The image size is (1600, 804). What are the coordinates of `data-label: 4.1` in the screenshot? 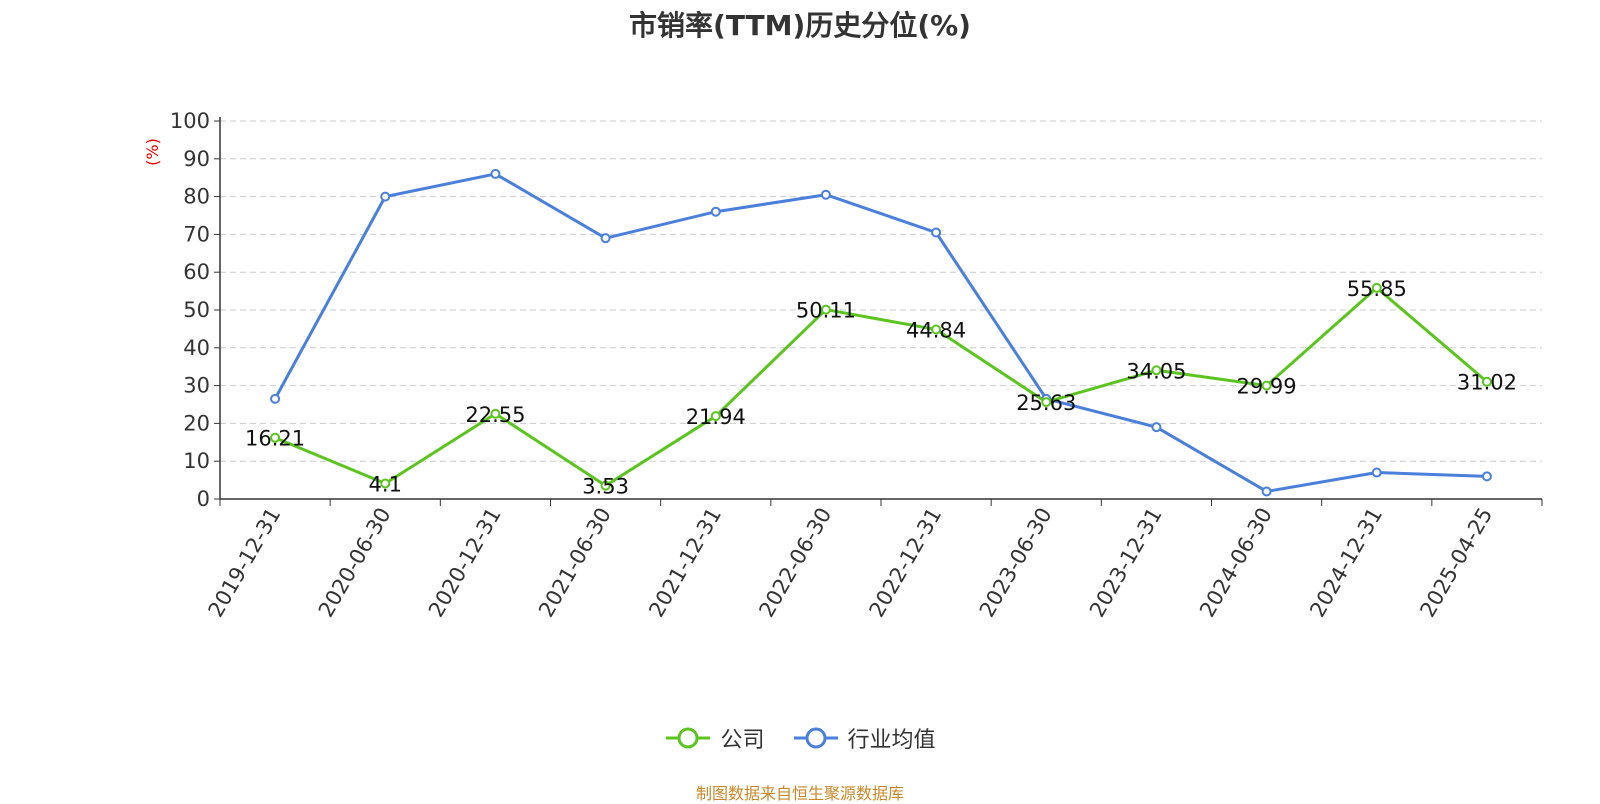 It's located at (385, 485).